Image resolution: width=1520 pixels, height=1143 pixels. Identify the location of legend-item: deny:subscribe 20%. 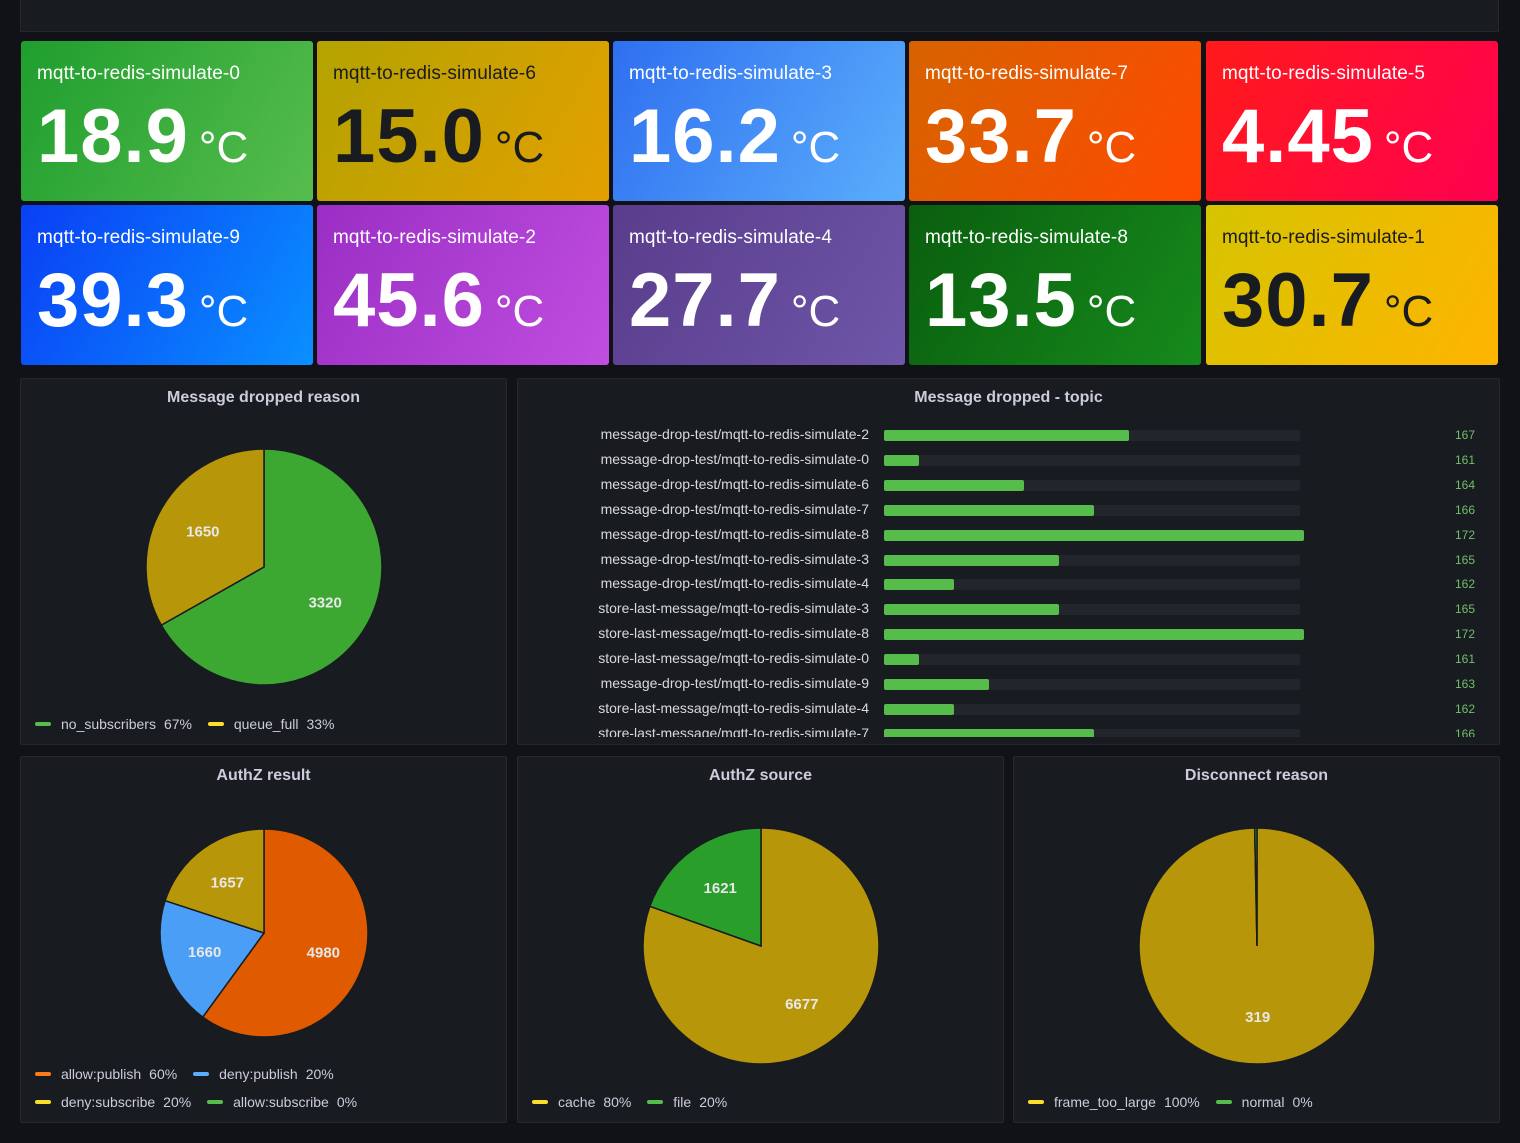
(113, 1102).